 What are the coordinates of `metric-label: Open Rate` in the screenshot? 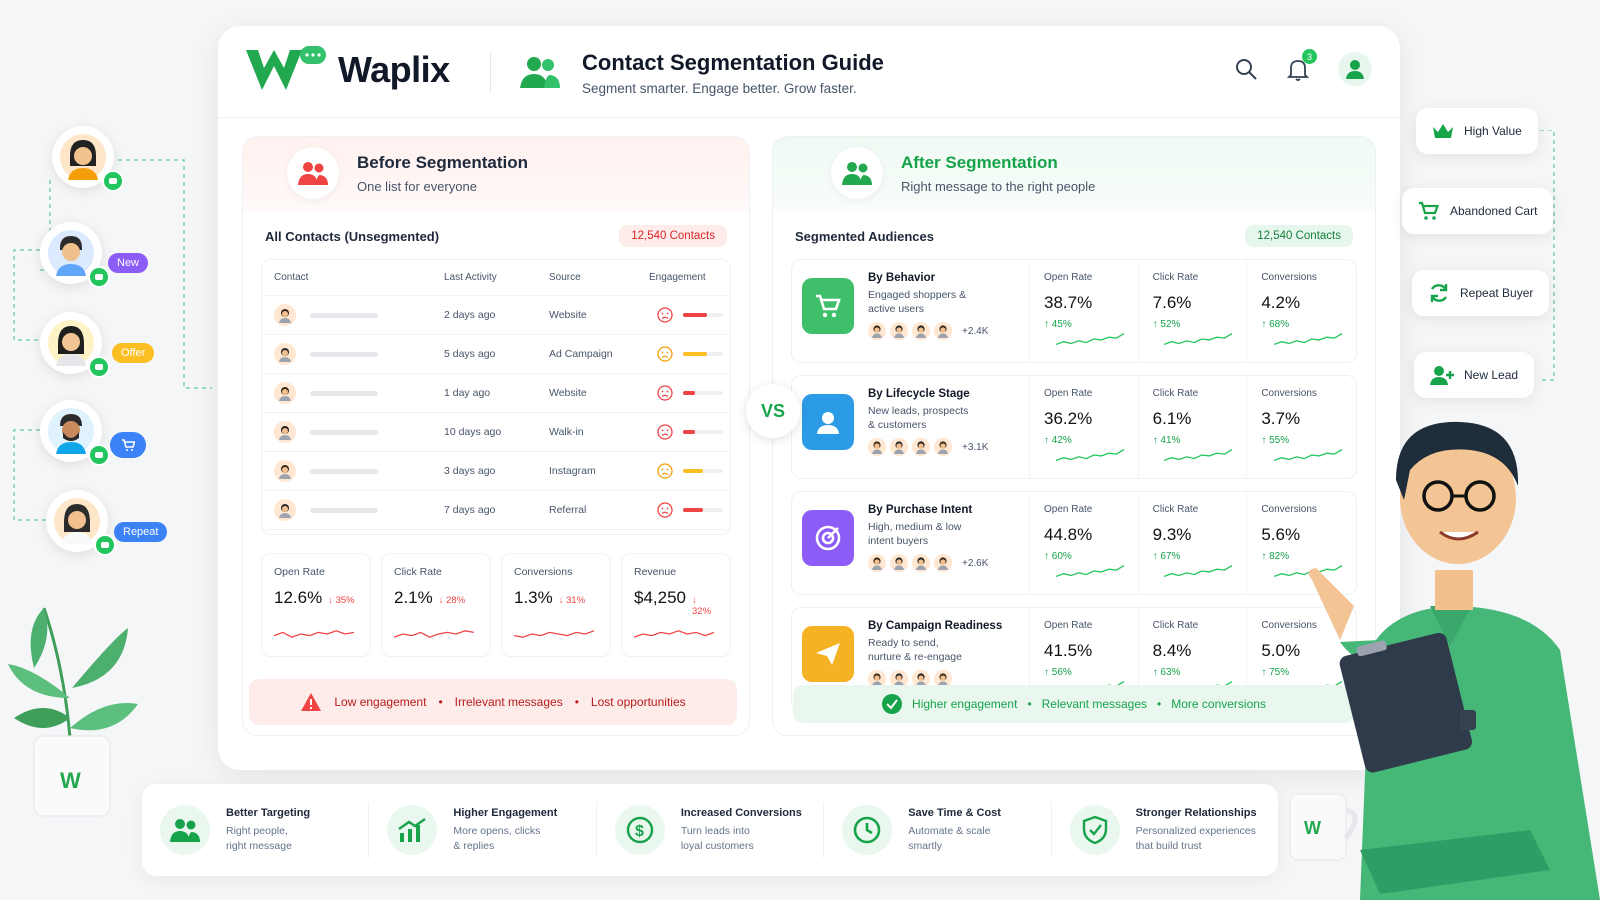 It's located at (1068, 393).